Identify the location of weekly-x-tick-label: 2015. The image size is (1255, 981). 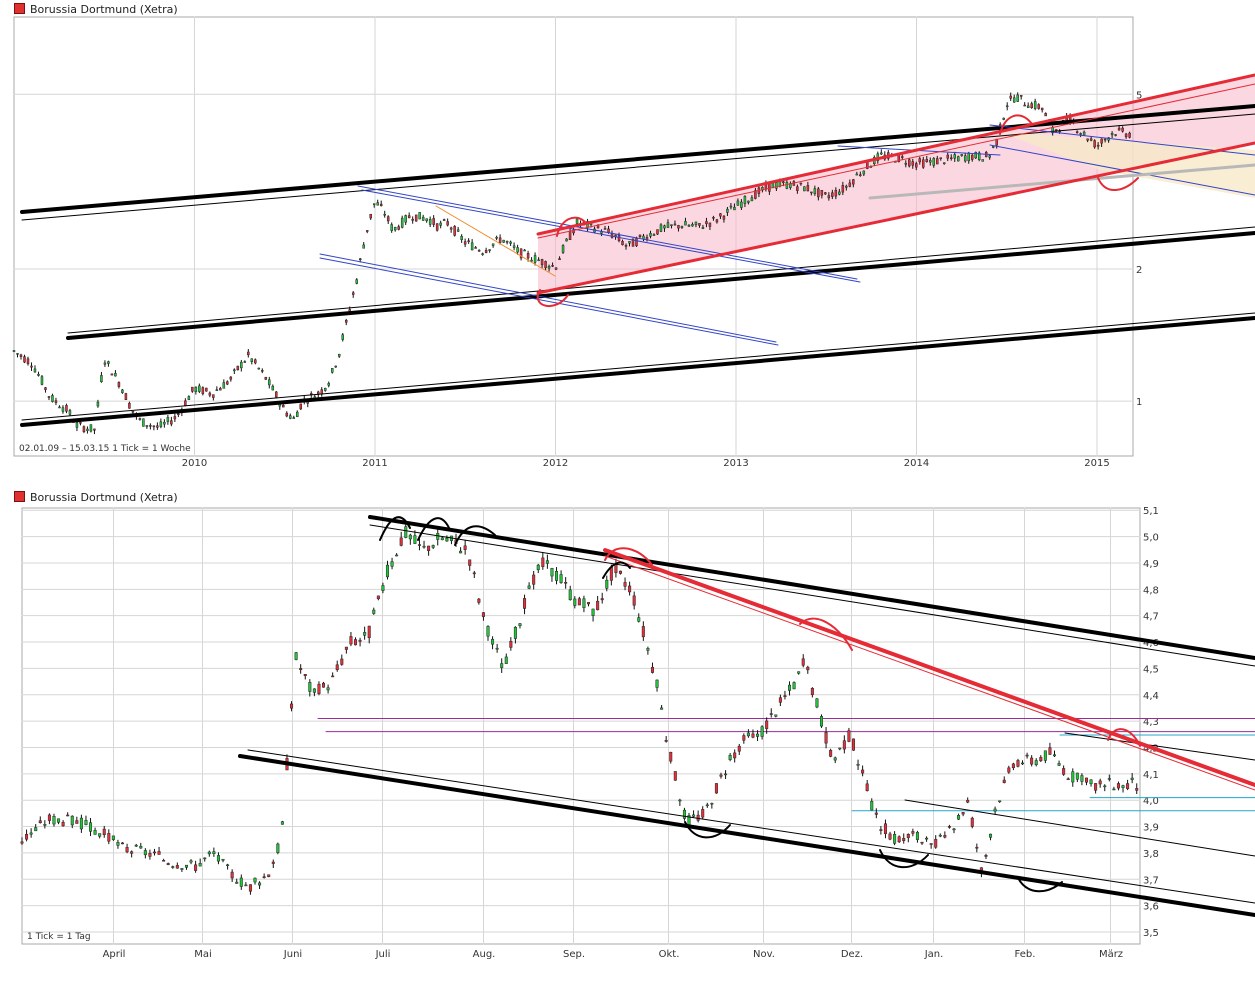
(1096, 463).